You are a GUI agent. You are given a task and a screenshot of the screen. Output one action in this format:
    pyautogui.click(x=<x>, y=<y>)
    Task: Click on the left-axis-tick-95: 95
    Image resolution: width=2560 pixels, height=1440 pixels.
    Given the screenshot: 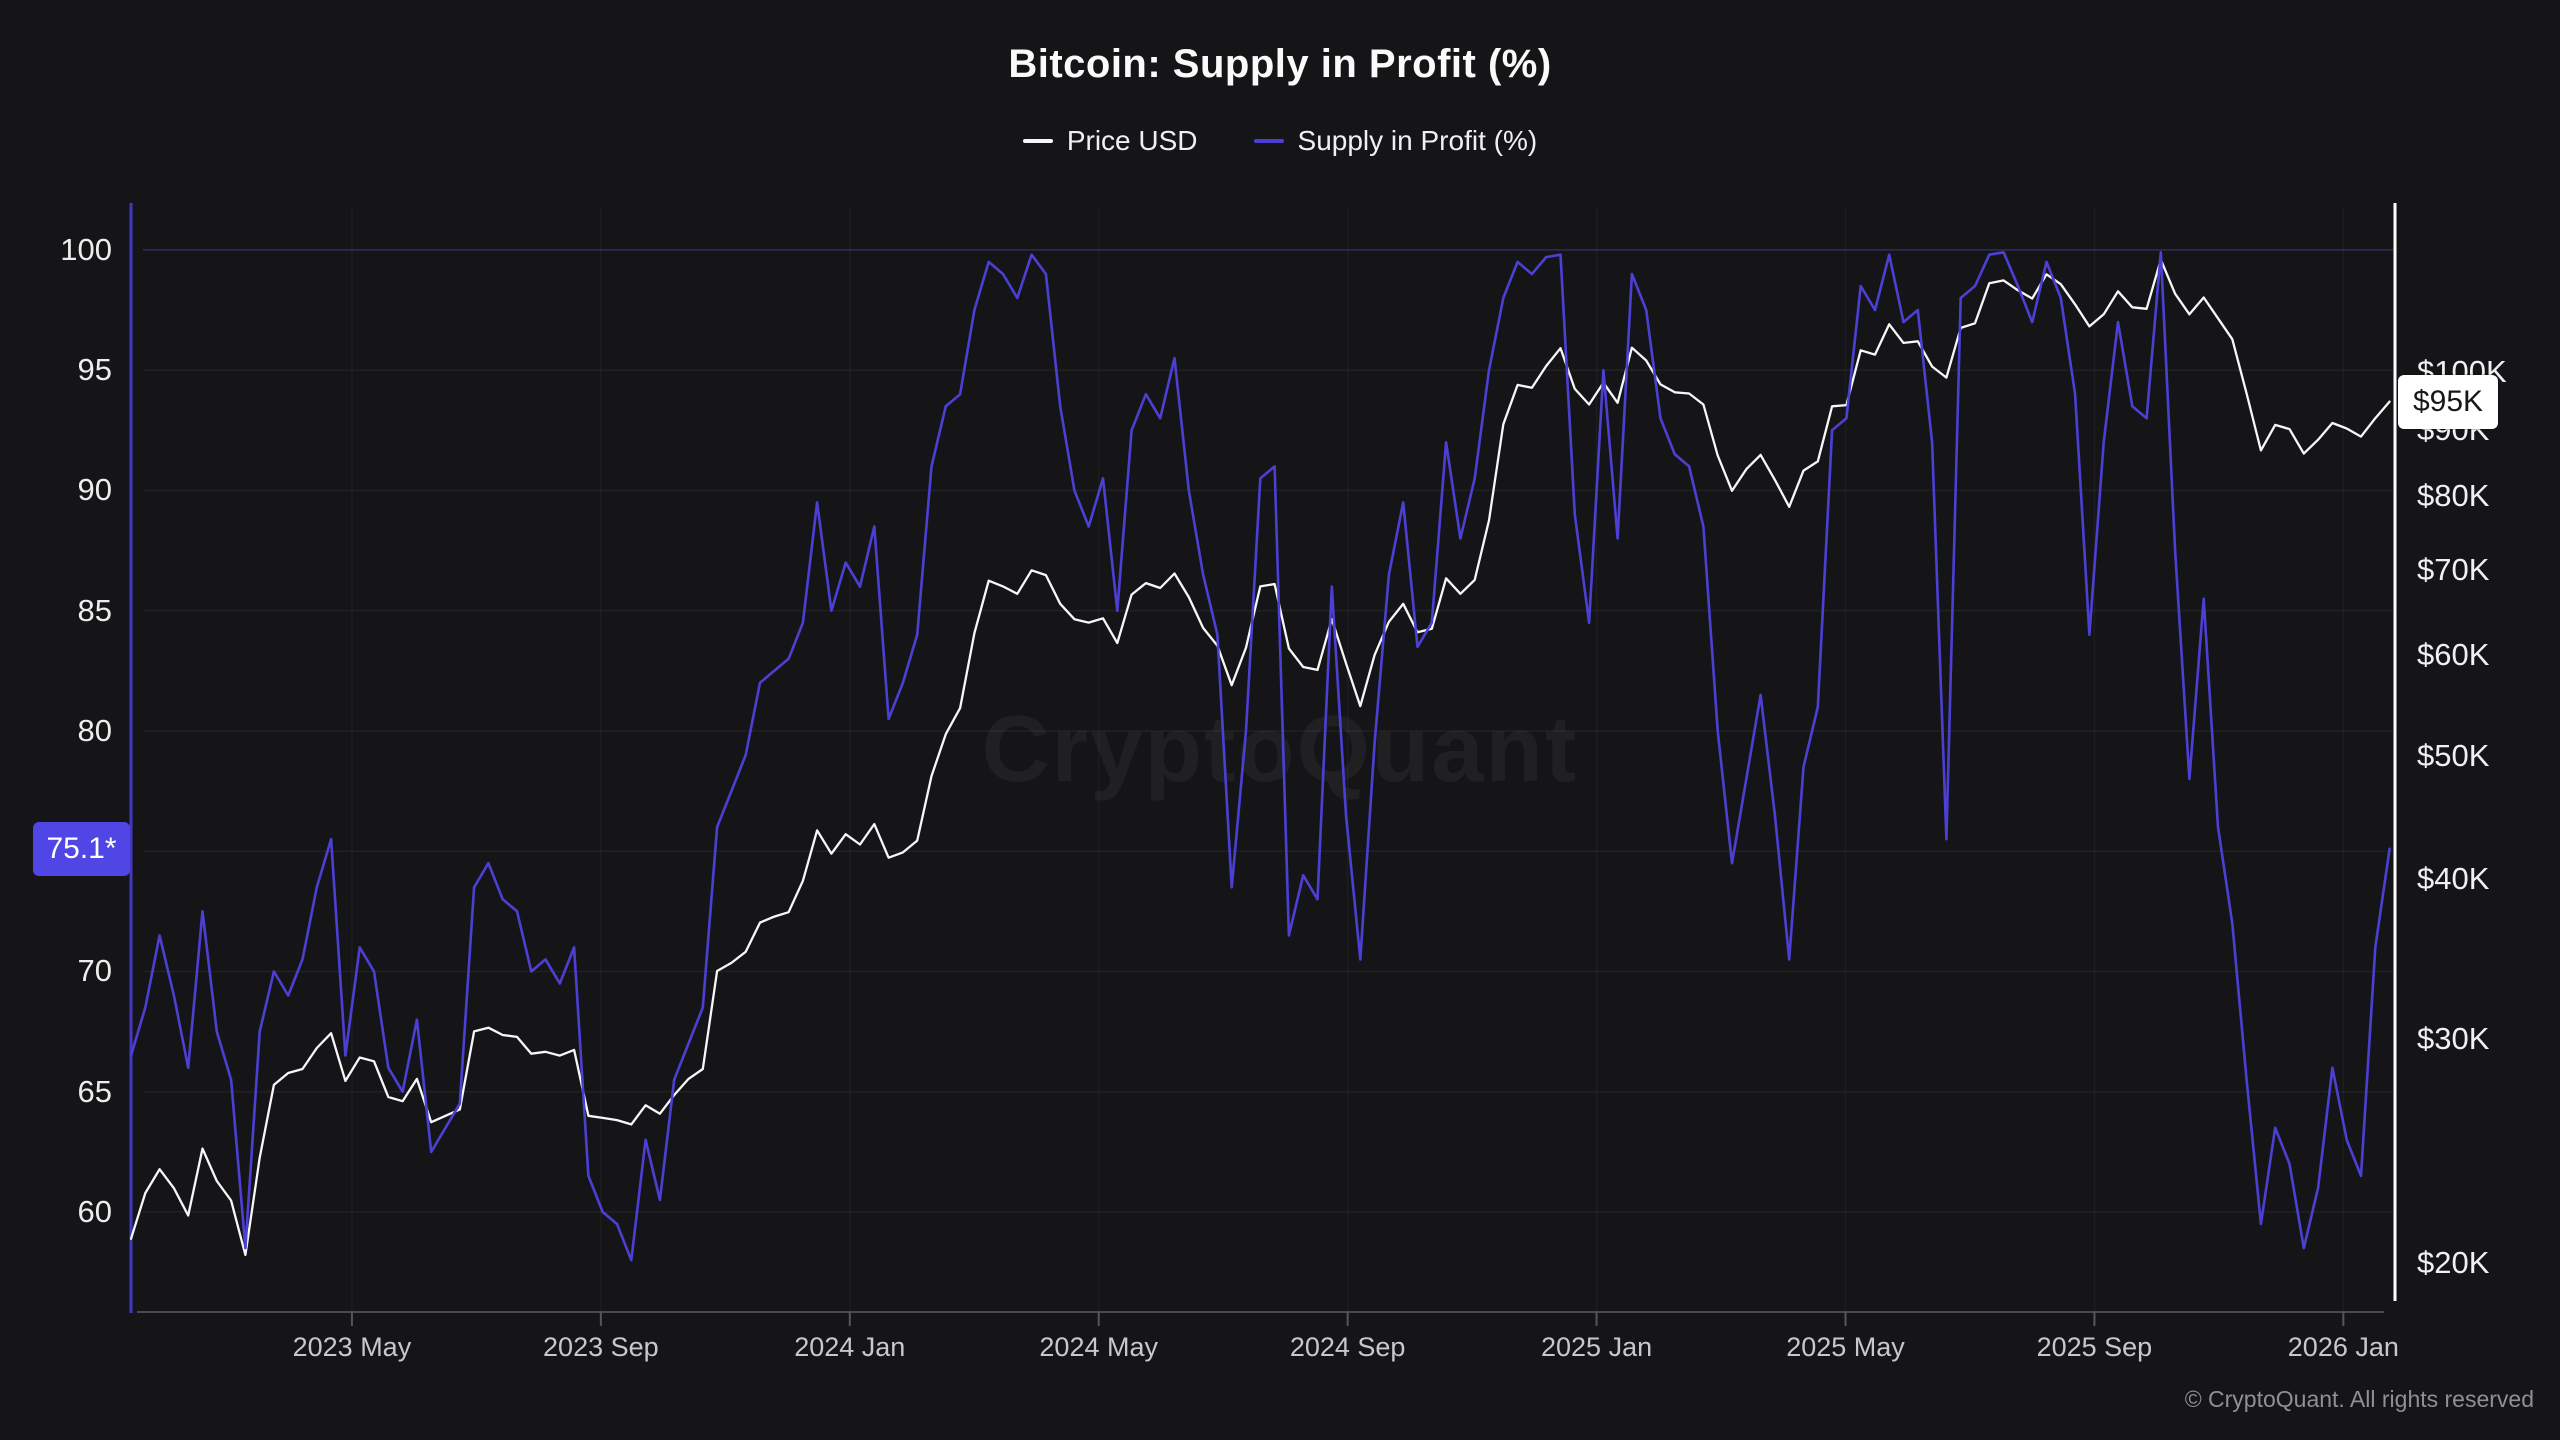 What is the action you would take?
    pyautogui.click(x=94, y=370)
    